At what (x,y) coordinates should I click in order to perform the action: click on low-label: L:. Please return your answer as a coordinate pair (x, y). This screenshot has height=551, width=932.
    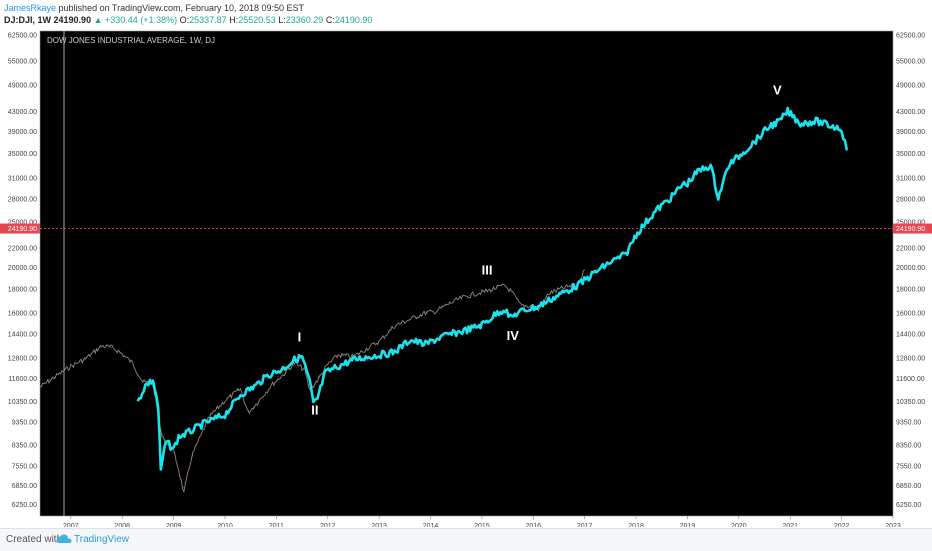
    Looking at the image, I should click on (282, 20).